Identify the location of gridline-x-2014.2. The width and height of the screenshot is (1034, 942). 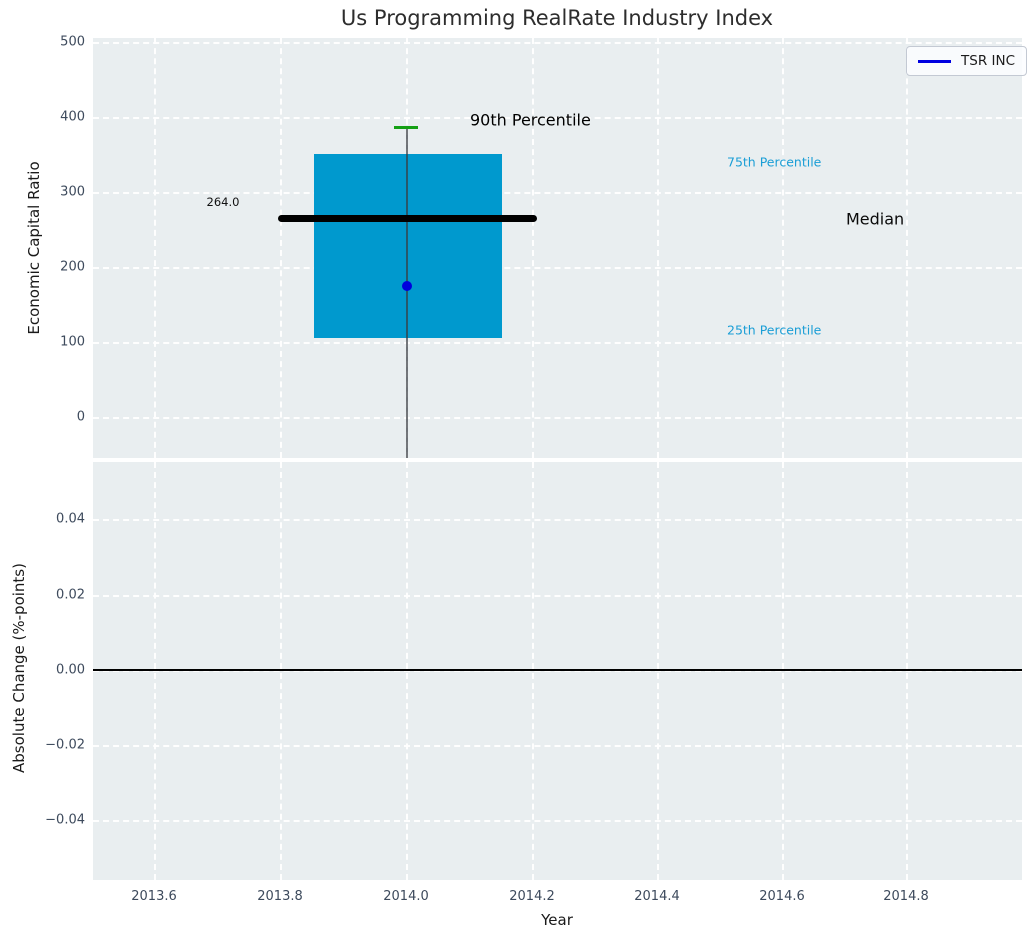
(533, 248).